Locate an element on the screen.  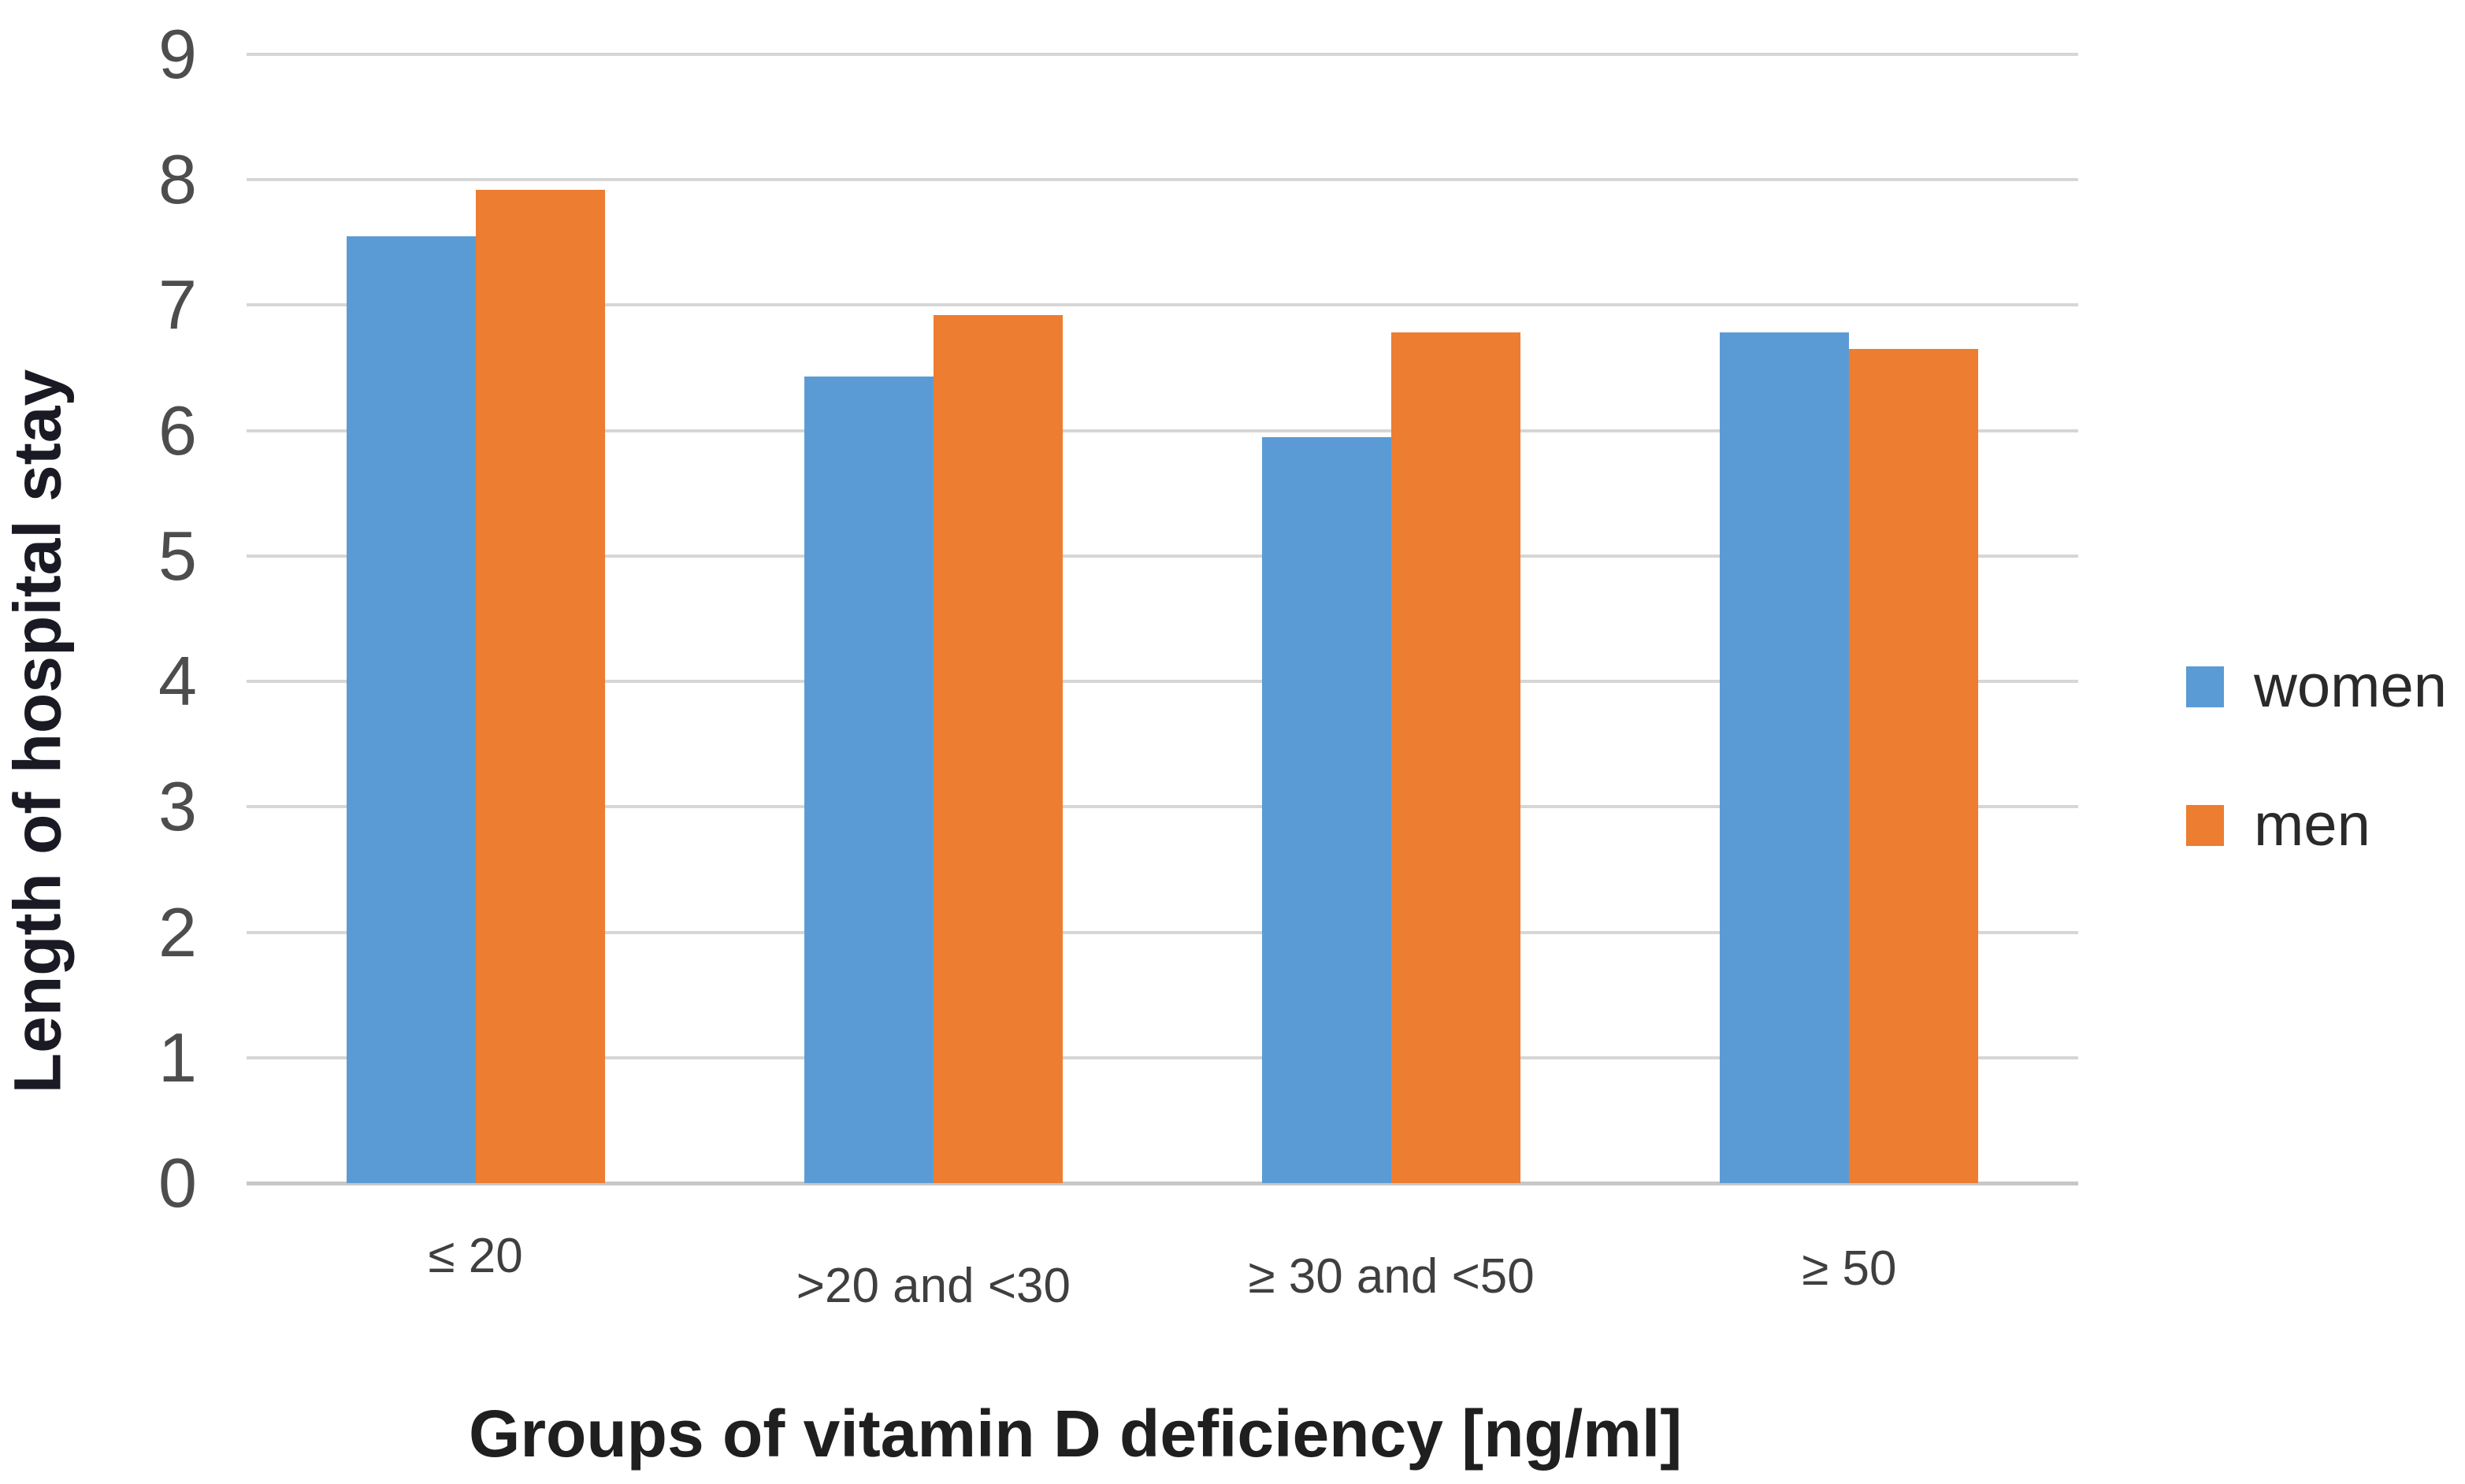
legend-swatch-women is located at coordinates (2205, 687).